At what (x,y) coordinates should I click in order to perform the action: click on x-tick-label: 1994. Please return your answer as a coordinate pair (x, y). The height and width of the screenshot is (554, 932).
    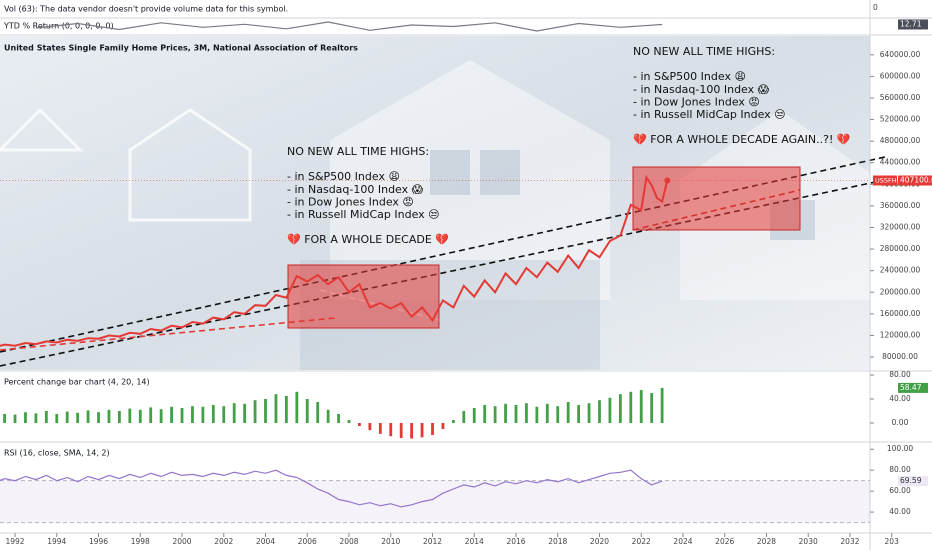
    Looking at the image, I should click on (56, 541).